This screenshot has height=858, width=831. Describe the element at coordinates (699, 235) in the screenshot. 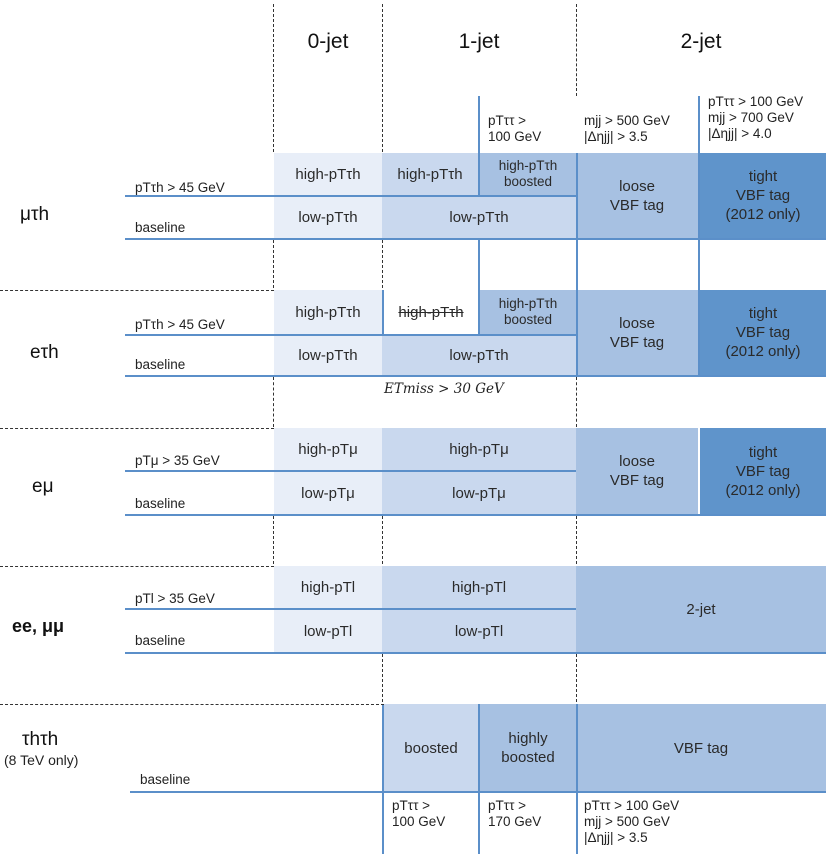

I see `tight-vbf-divider` at that location.